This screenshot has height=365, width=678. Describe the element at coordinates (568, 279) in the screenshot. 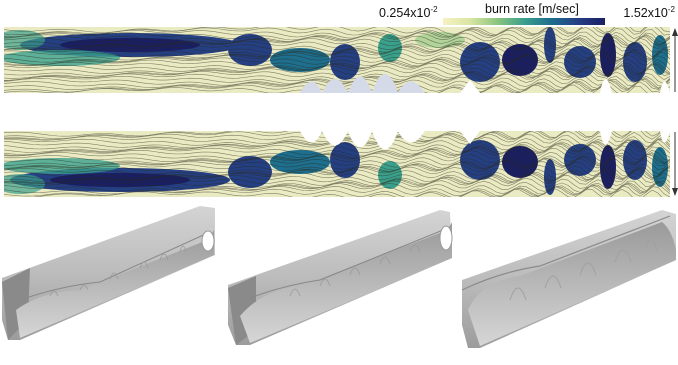

I see `grain-render-right` at that location.